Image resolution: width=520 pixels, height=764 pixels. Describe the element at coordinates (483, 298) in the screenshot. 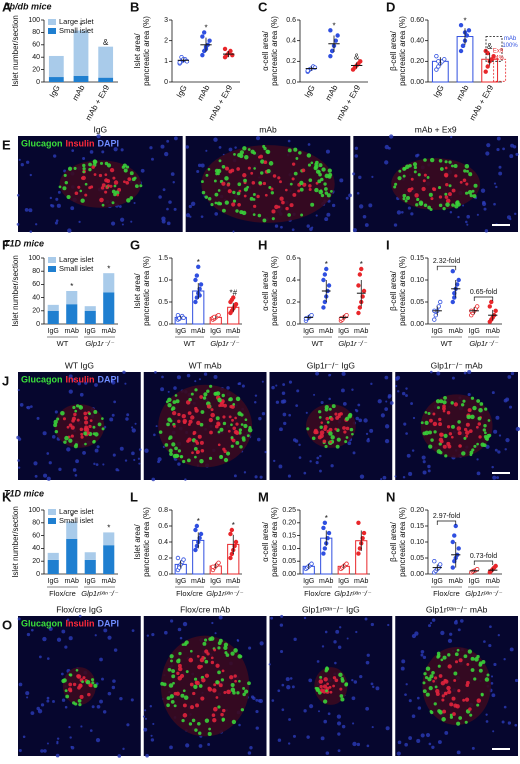

I see `bracket` at that location.